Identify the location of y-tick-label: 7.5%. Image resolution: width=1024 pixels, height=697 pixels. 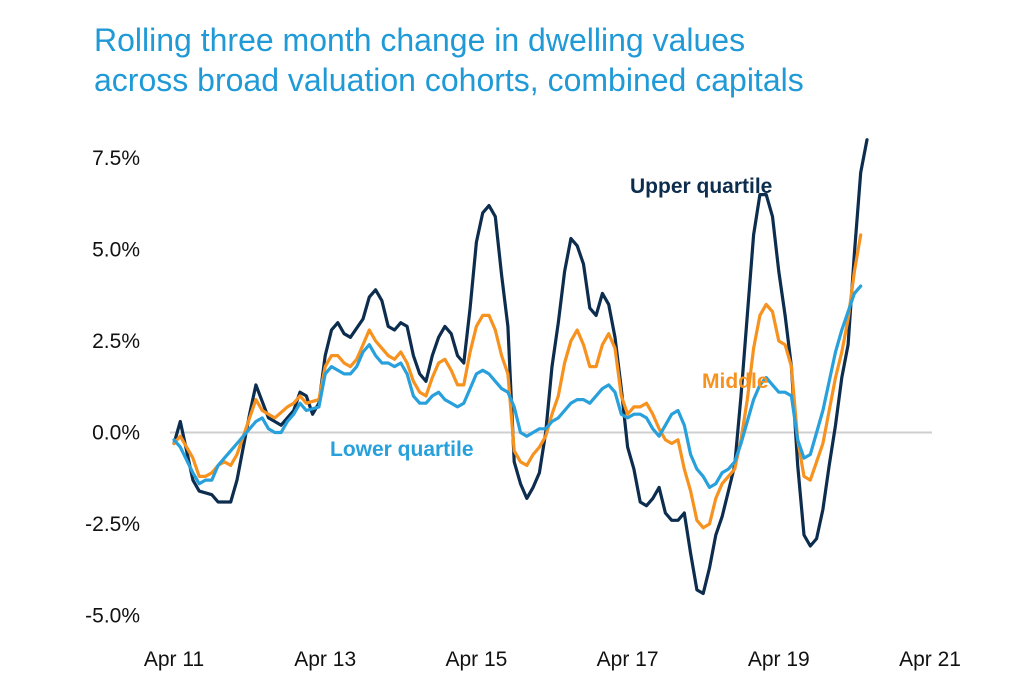
(116, 158).